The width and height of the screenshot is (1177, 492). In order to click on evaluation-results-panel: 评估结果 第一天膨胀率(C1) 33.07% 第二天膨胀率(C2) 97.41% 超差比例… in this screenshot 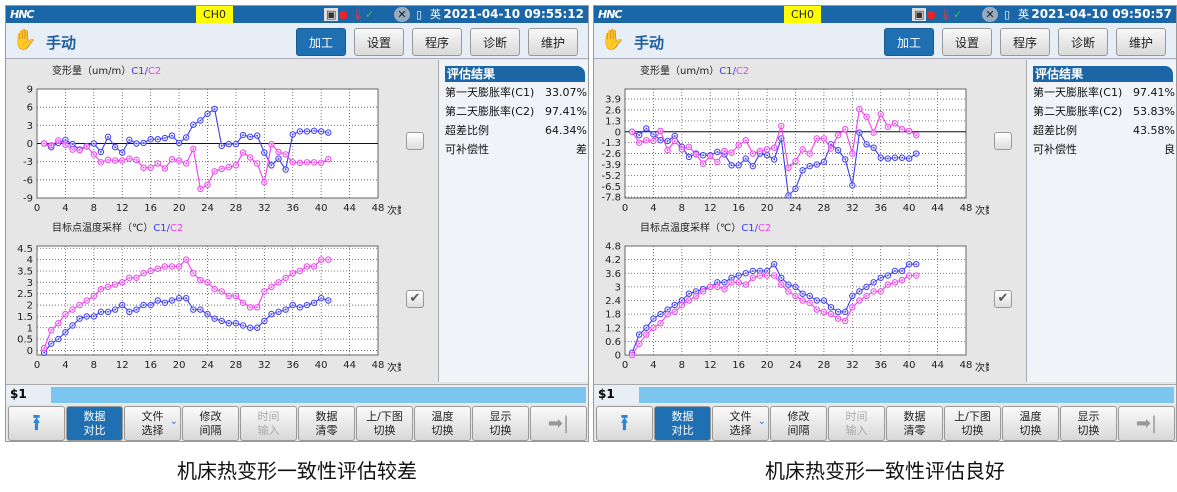, I will do `click(513, 221)`.